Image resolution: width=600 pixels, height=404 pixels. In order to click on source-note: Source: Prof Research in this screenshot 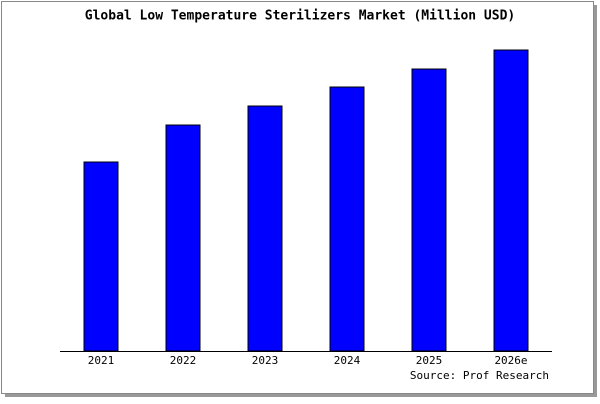, I will do `click(479, 375)`.